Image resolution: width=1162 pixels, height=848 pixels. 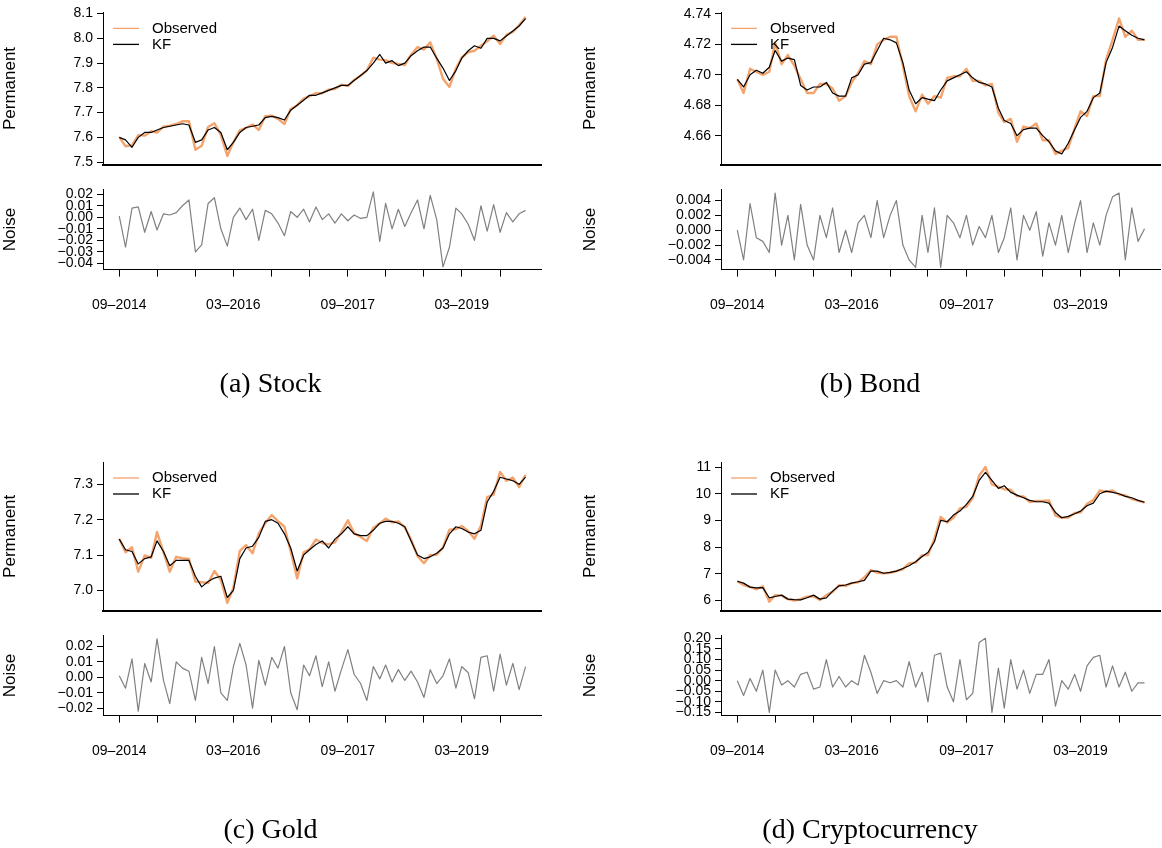 What do you see at coordinates (870, 382) in the screenshot?
I see `text: (b) Bond` at bounding box center [870, 382].